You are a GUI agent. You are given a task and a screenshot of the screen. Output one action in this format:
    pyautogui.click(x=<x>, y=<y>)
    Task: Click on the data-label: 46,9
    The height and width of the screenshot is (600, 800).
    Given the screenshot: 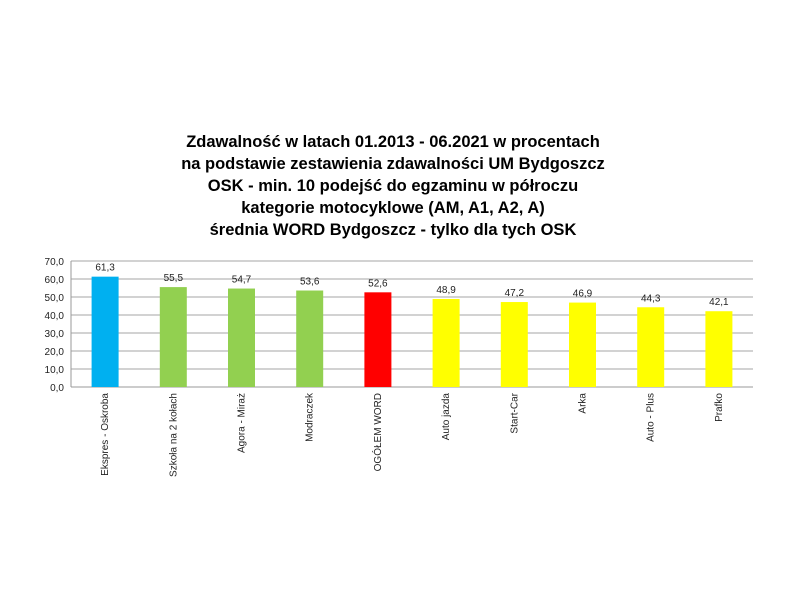 What is the action you would take?
    pyautogui.click(x=583, y=294)
    